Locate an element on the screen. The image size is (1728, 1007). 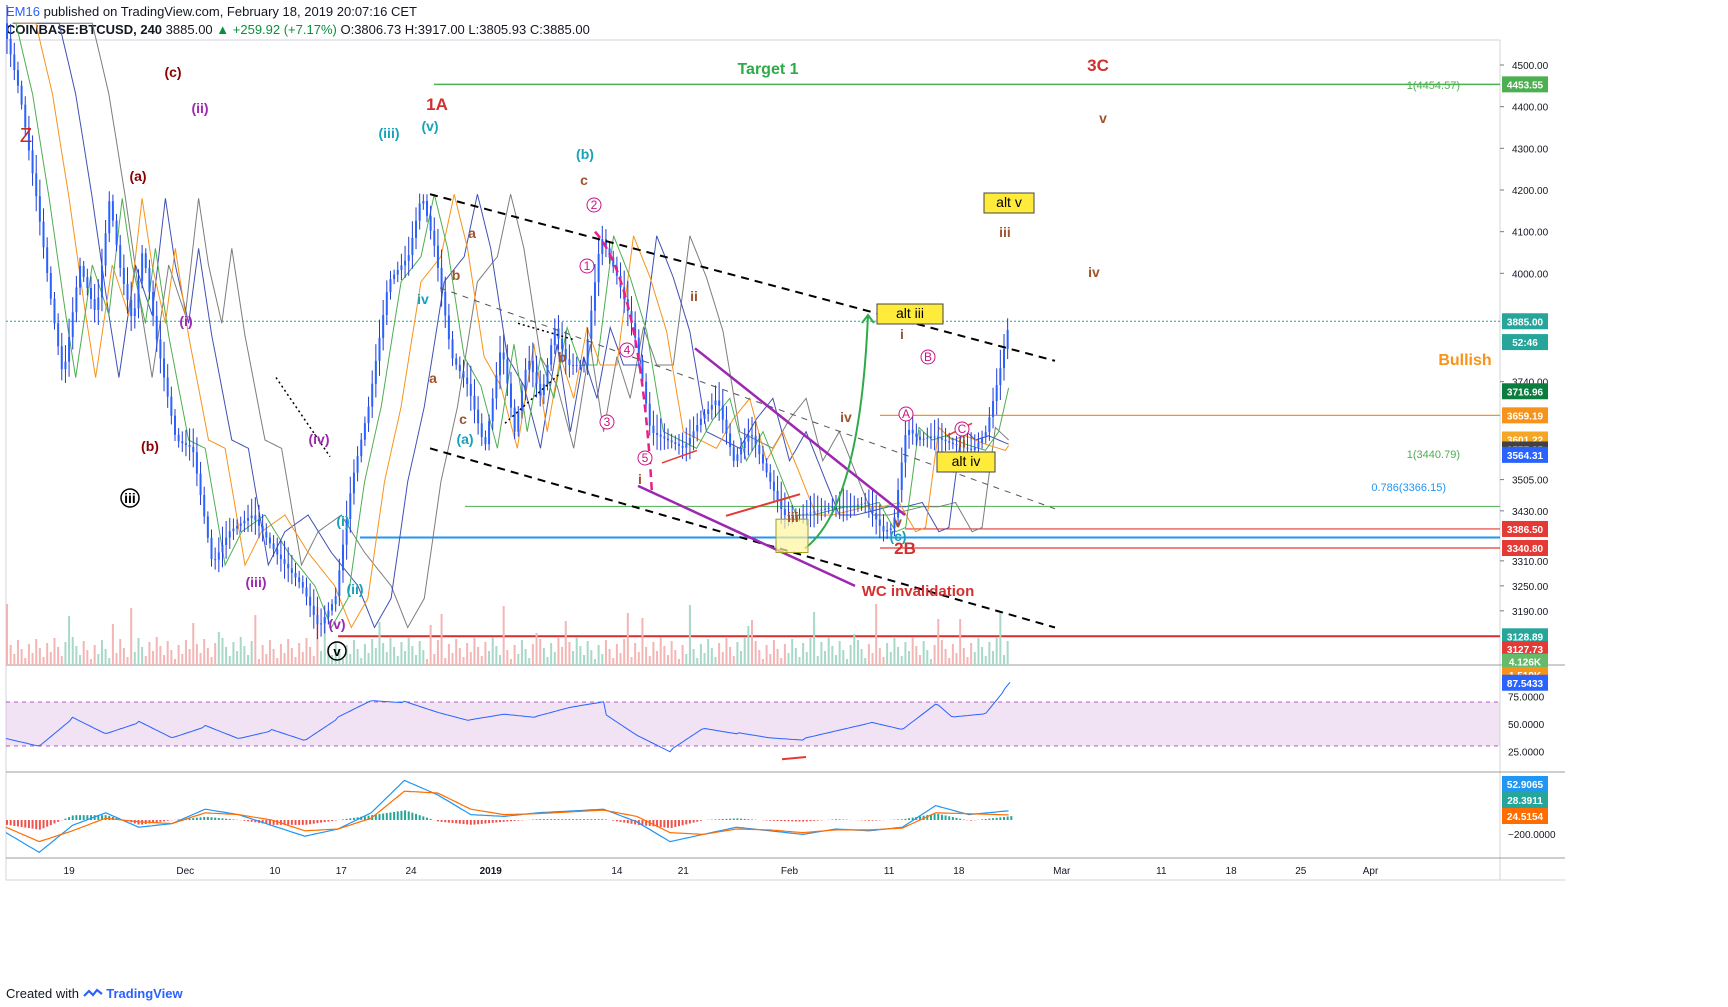
annotation-text: WC invalidation is located at coordinates (918, 591).